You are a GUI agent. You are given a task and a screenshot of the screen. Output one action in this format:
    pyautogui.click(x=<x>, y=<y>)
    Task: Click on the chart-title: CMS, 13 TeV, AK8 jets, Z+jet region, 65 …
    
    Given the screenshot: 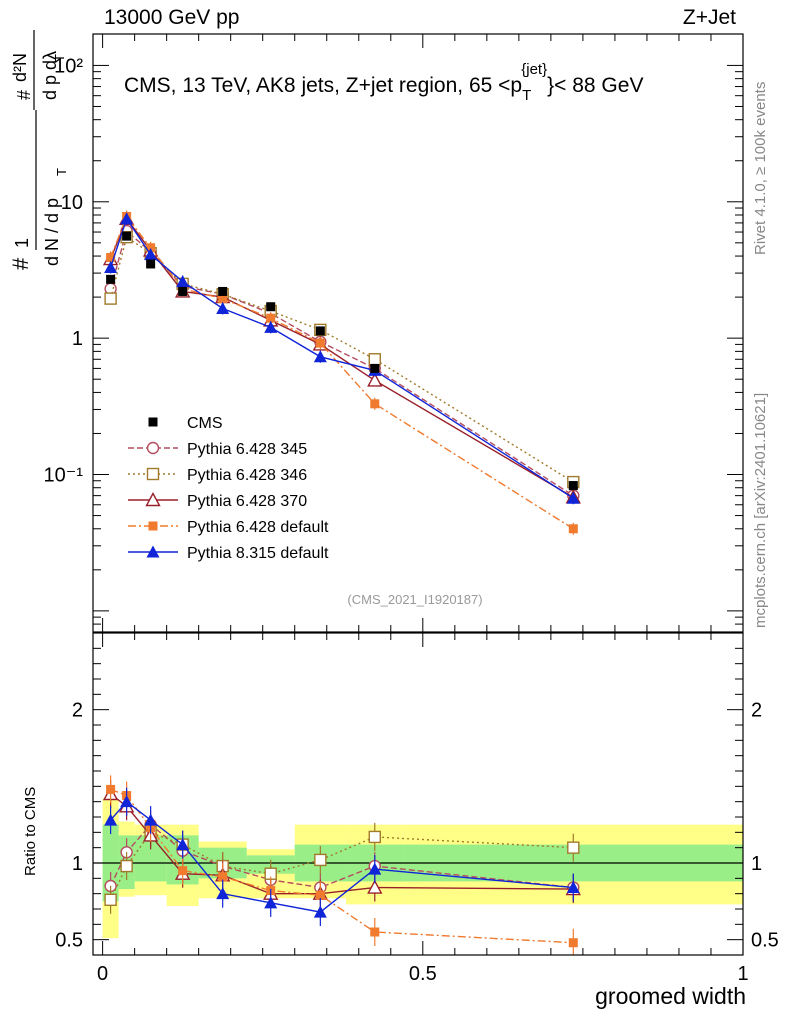 What is the action you would take?
    pyautogui.click(x=383, y=82)
    